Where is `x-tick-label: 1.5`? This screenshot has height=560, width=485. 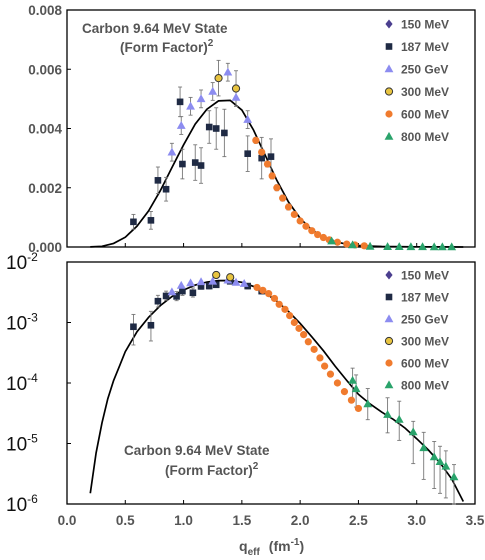
x-tick-label: 1.5 is located at coordinates (241, 520).